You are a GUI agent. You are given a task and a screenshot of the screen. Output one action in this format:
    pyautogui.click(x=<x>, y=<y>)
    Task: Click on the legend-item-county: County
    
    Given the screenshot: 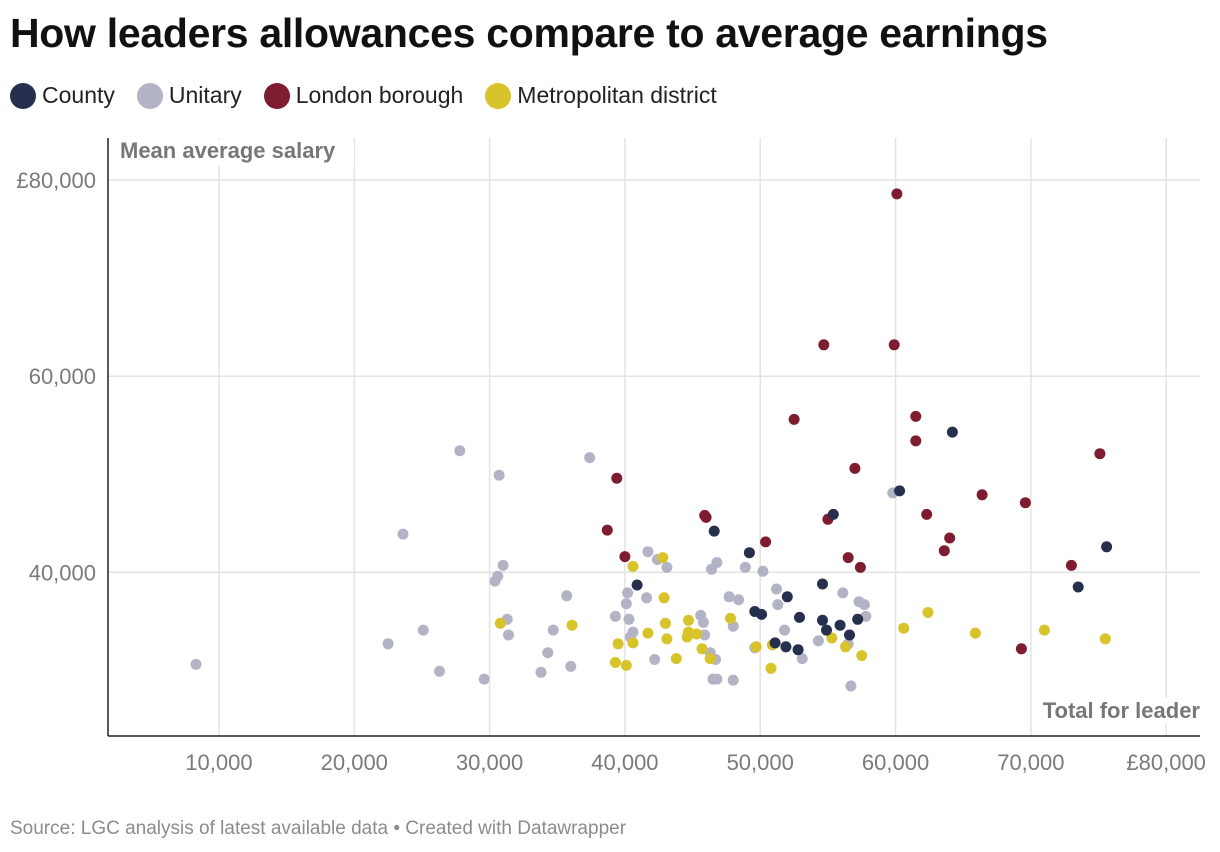 What is the action you would take?
    pyautogui.click(x=62, y=95)
    